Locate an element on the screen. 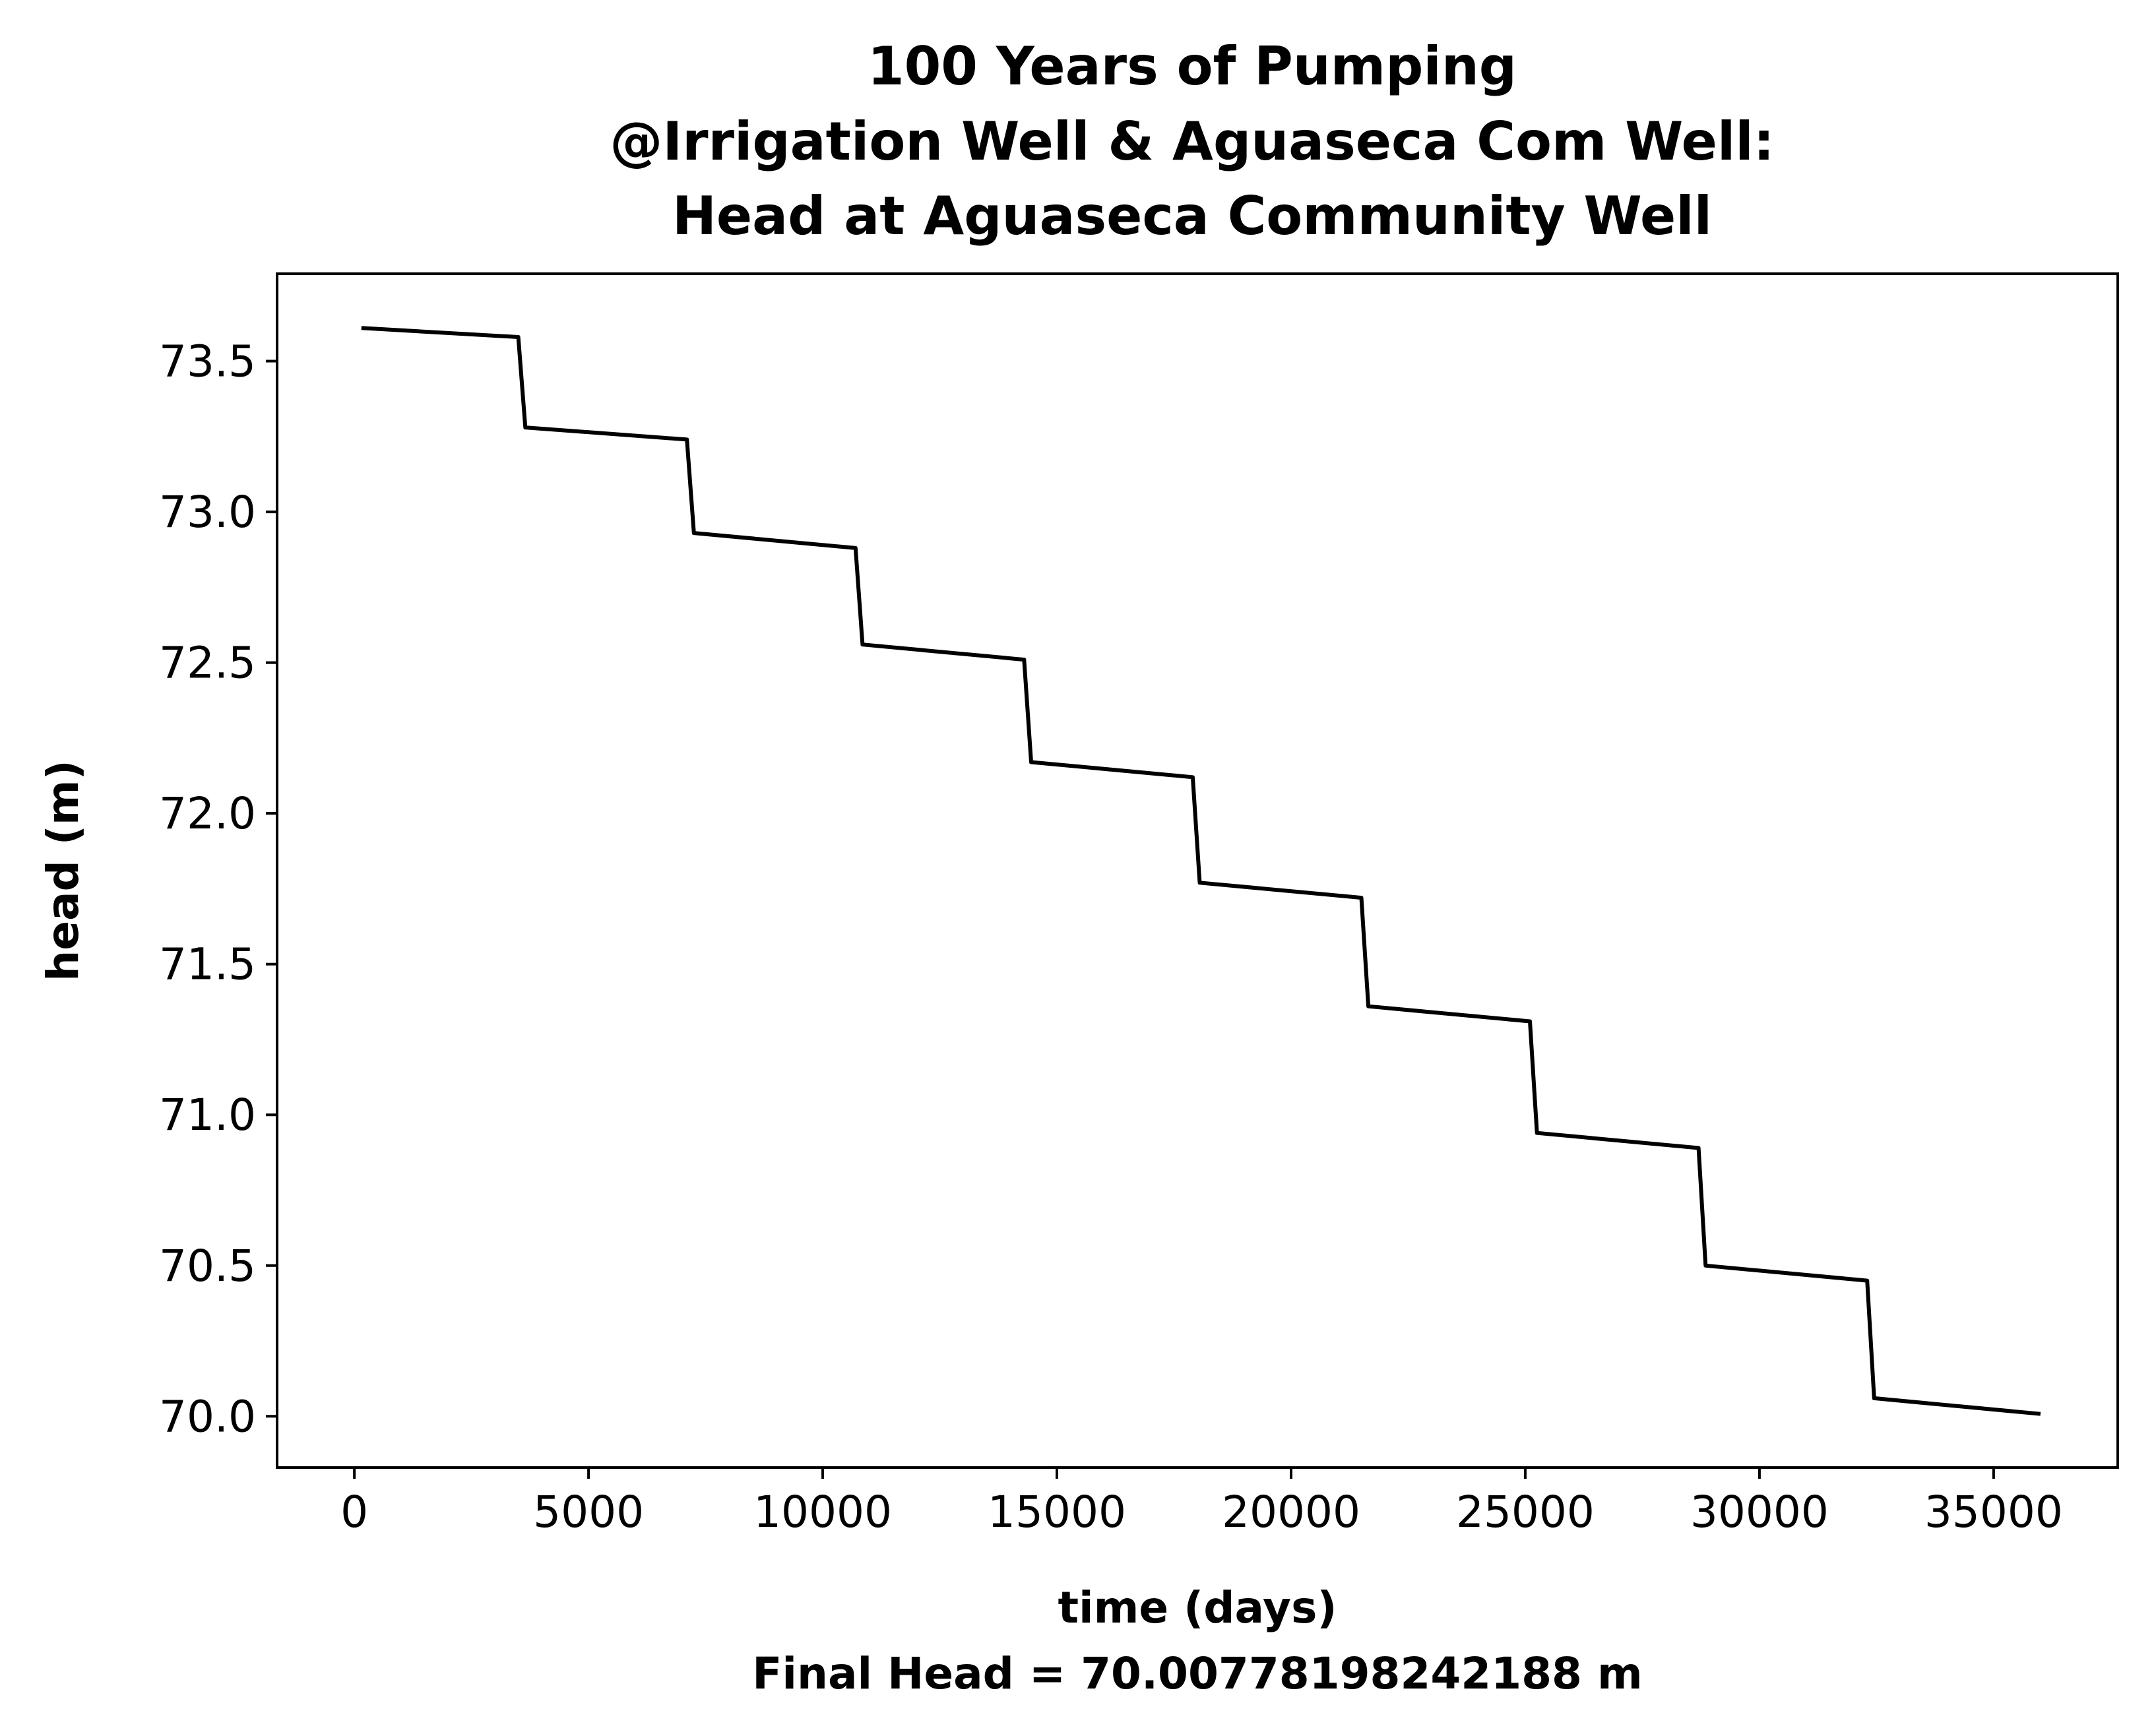 This screenshot has height=1736, width=2156. x-tick-label: 25000 is located at coordinates (1526, 1512).